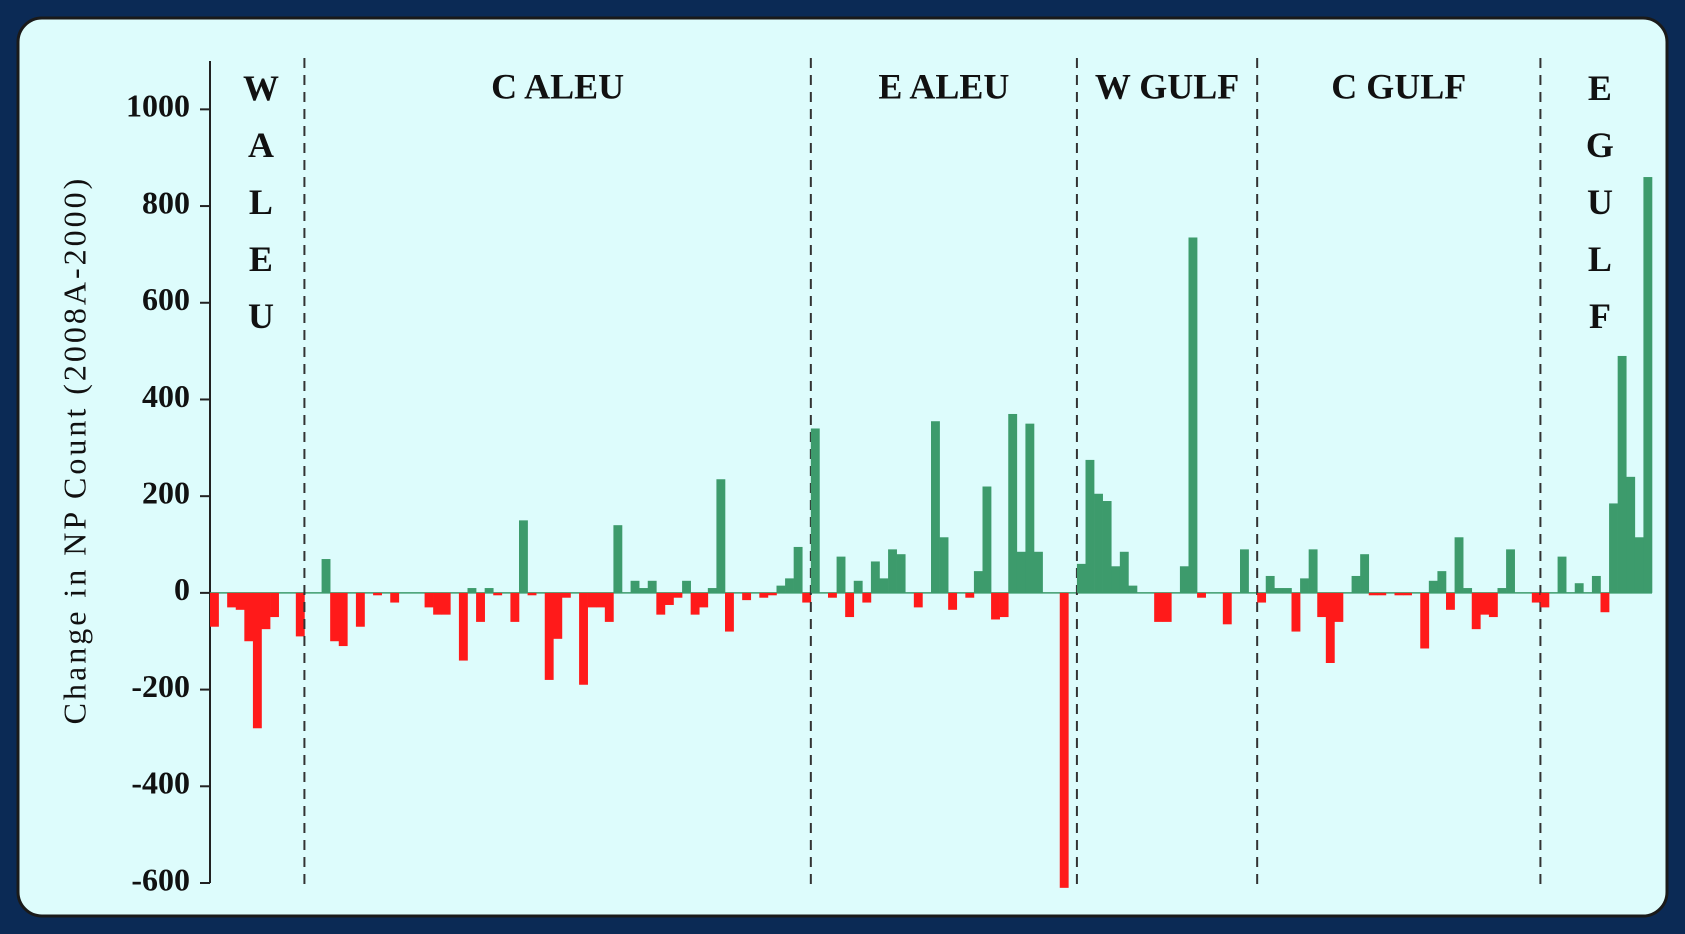 This screenshot has height=934, width=1685. I want to click on region-label: C GULF, so click(1398, 86).